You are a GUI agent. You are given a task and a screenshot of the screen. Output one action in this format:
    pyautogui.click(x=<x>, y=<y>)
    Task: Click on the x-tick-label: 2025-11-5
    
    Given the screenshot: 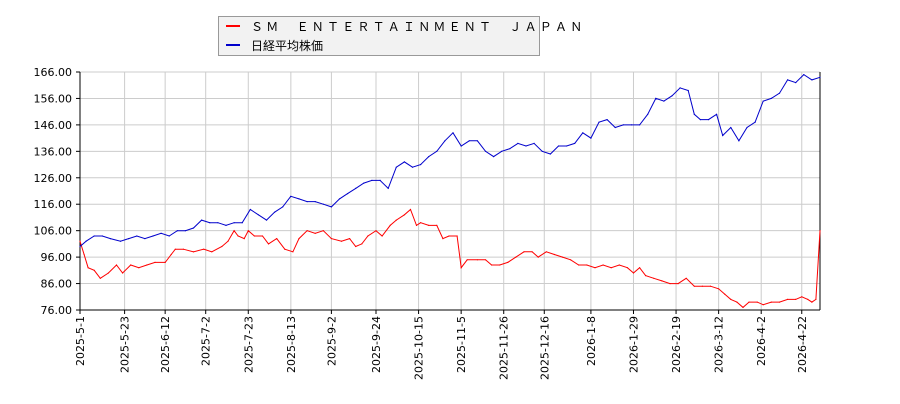 What is the action you would take?
    pyautogui.click(x=461, y=344)
    